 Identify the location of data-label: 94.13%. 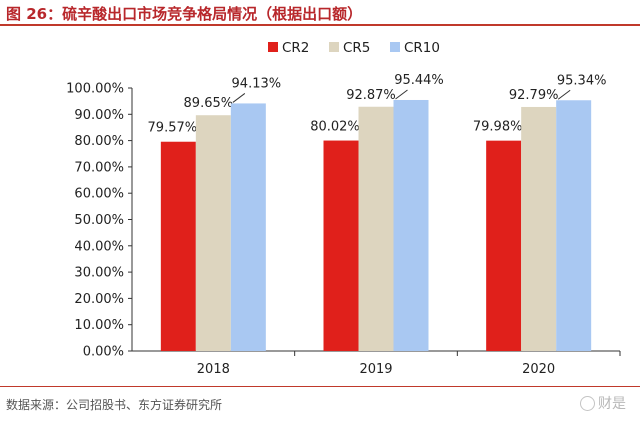
(257, 83).